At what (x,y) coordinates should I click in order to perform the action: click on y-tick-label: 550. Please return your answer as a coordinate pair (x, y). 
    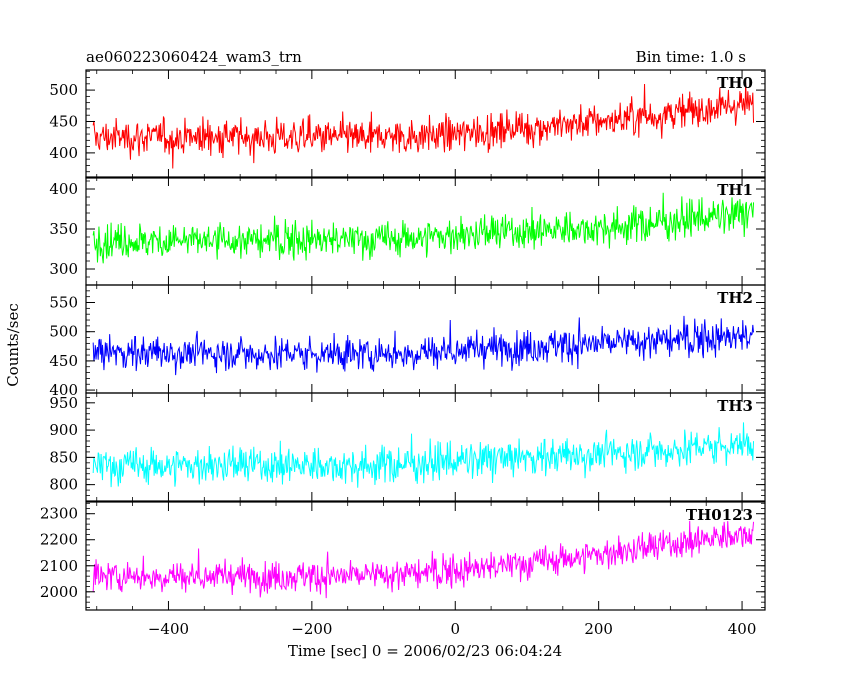
    Looking at the image, I should click on (63, 303).